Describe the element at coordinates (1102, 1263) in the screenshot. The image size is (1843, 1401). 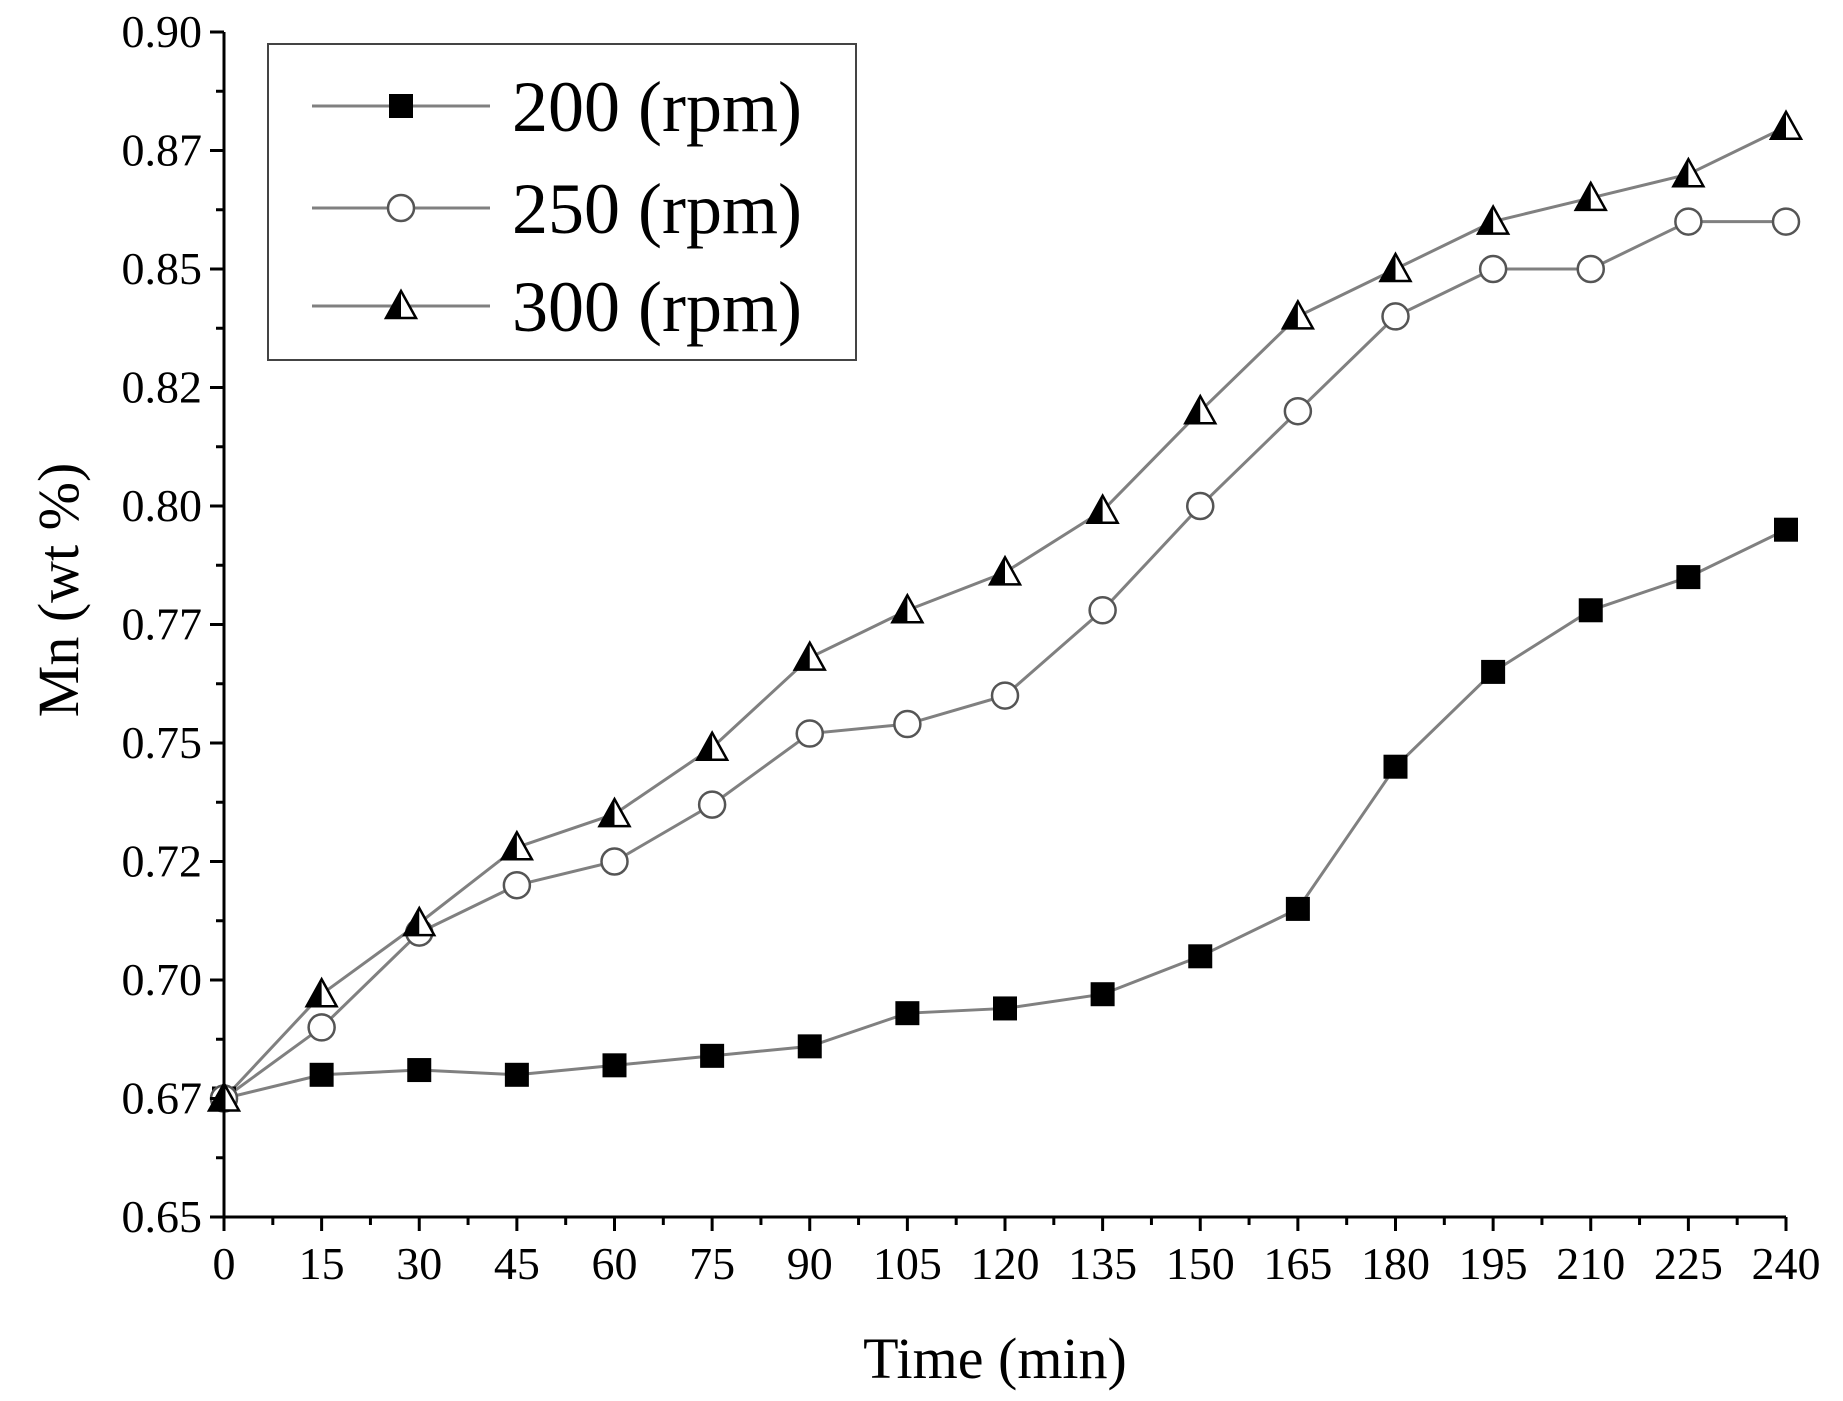
I see `x-tick-label: 135` at that location.